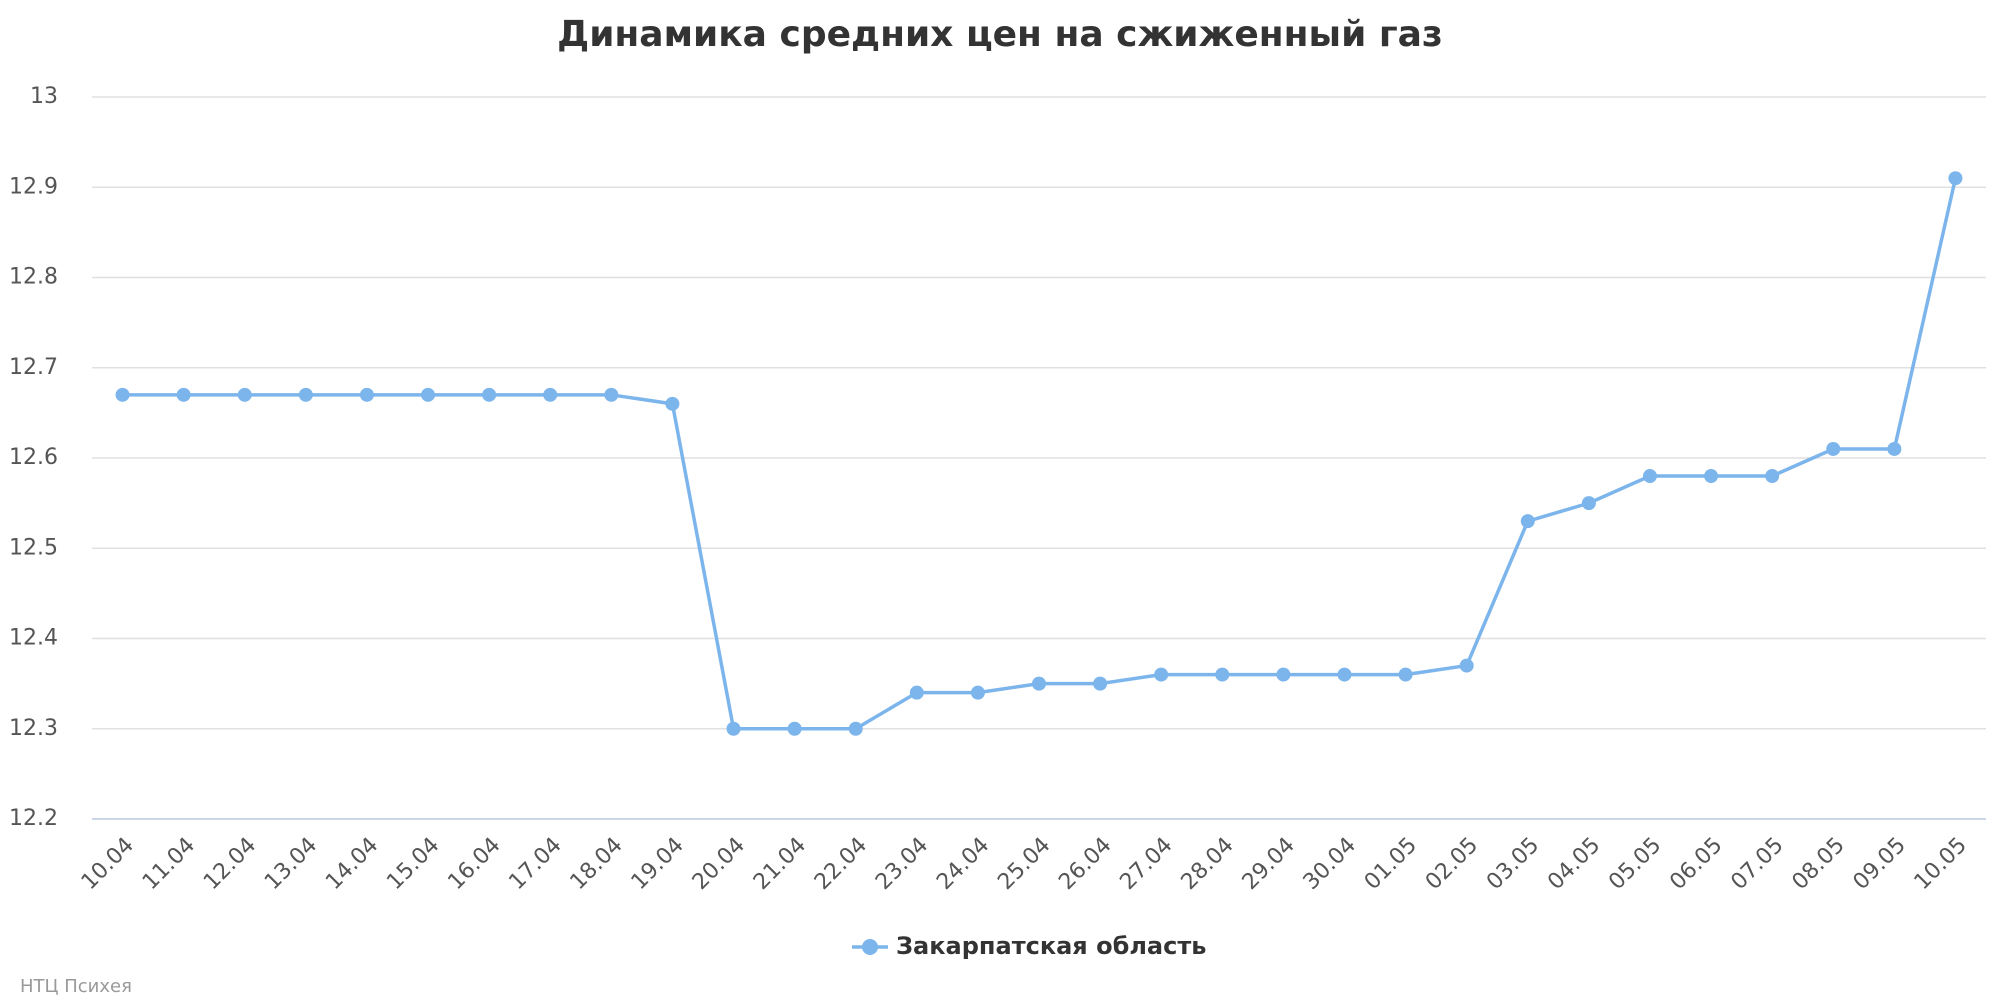 This screenshot has height=1000, width=2000. Describe the element at coordinates (1880, 864) in the screenshot. I see `x-tick-label: 09.05` at that location.